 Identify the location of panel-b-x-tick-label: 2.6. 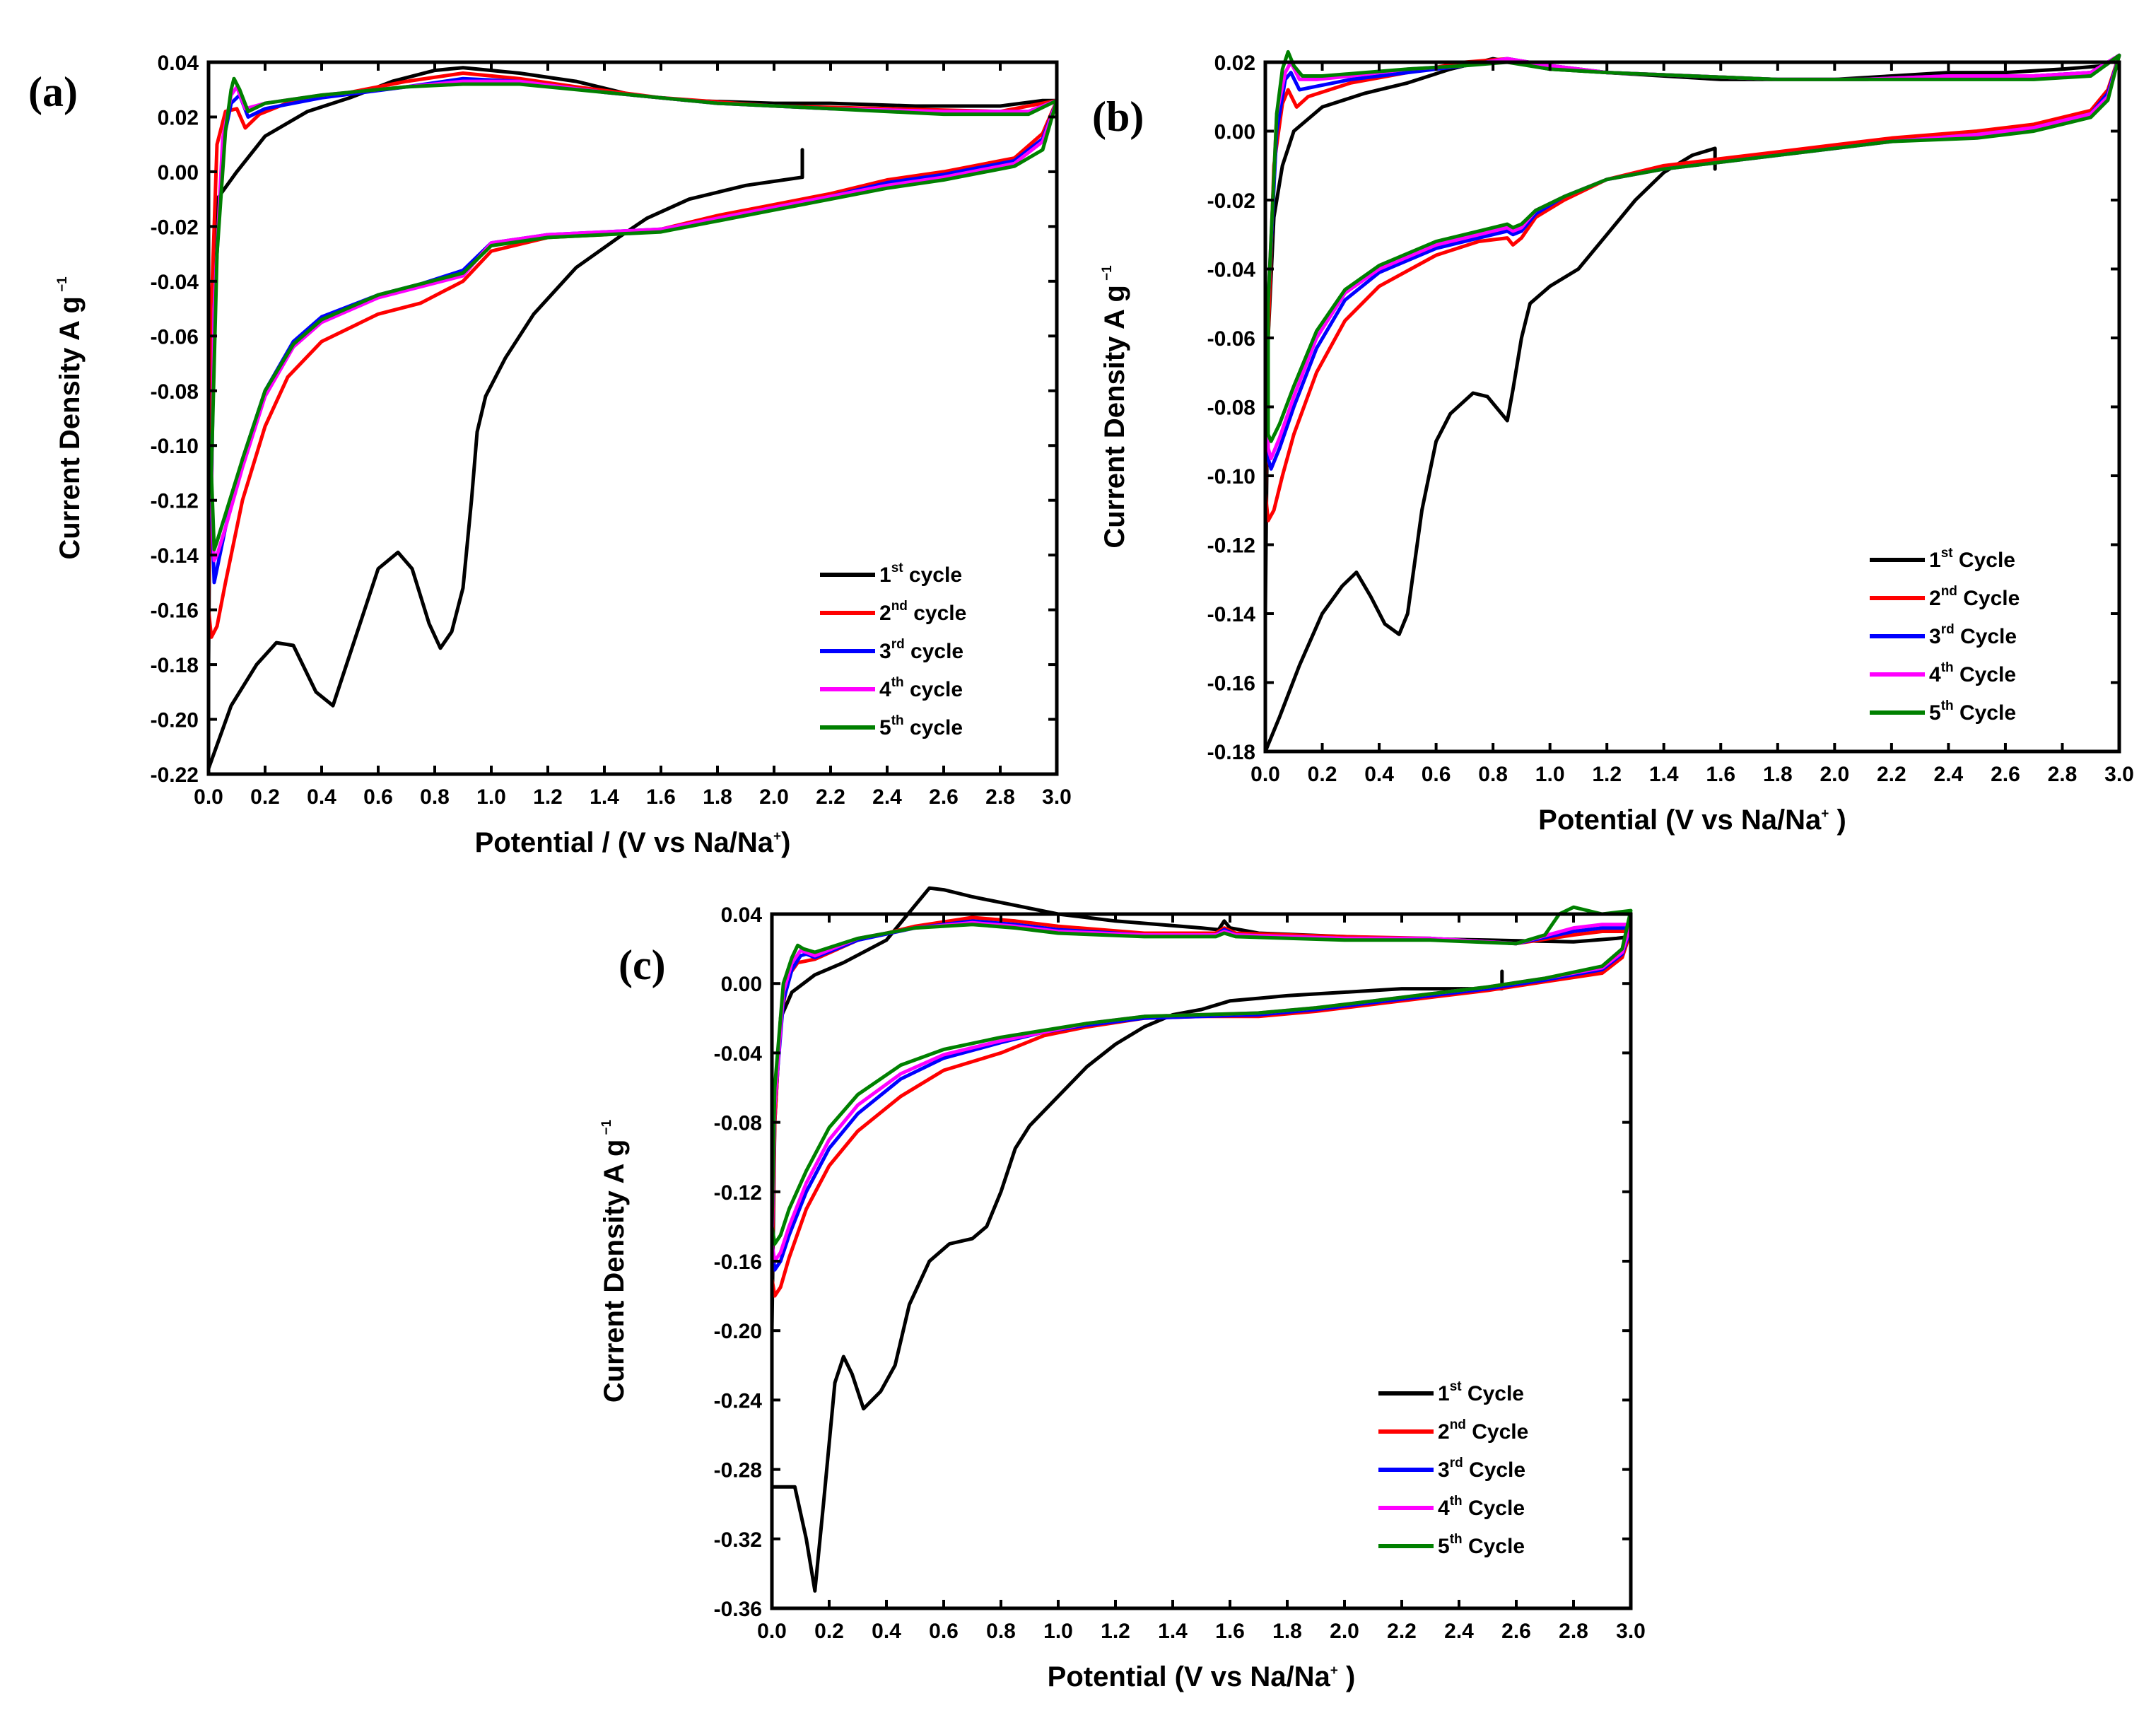
(2006, 774).